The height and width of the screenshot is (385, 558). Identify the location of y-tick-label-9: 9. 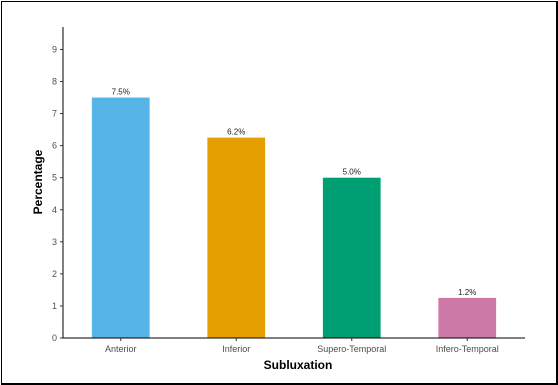
(54, 49).